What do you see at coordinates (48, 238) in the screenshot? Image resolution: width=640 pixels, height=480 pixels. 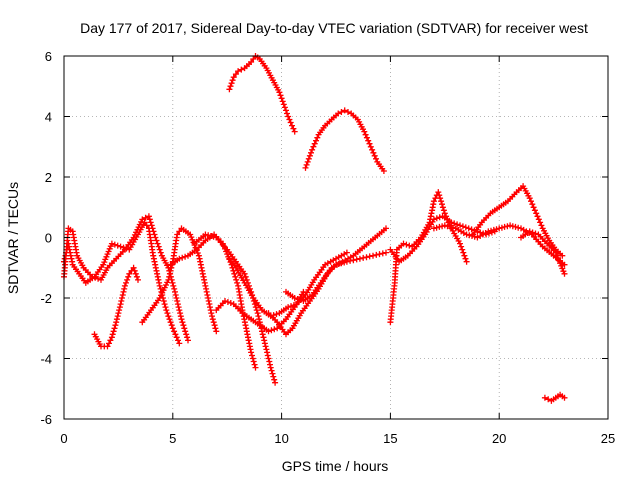 I see `y-tick-label: 0` at bounding box center [48, 238].